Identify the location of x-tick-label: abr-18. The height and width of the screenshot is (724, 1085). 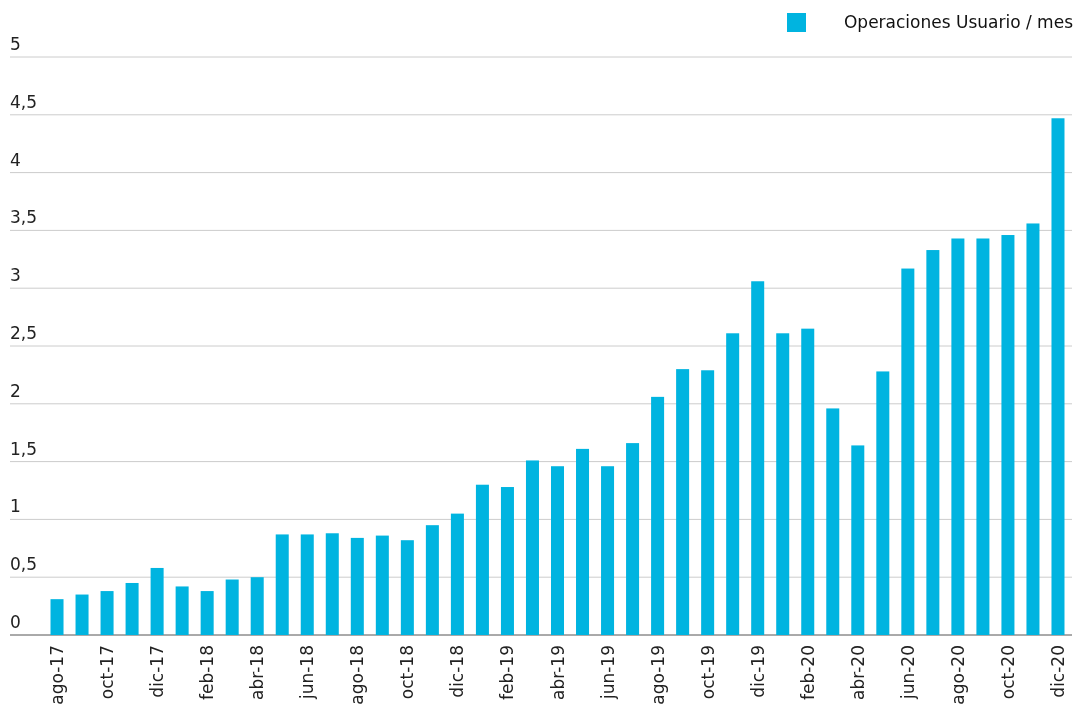
(257, 672).